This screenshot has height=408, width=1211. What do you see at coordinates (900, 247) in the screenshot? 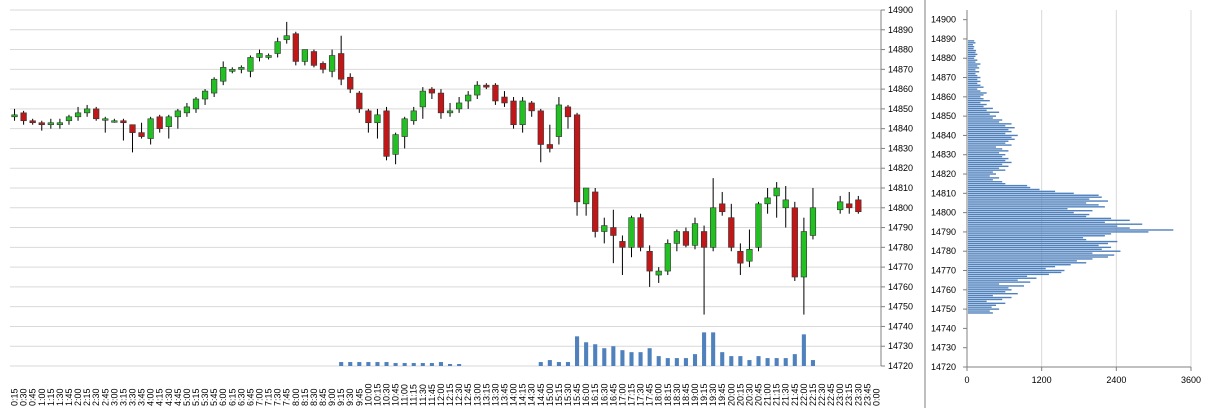
I see `price-tick-label: 14780` at bounding box center [900, 247].